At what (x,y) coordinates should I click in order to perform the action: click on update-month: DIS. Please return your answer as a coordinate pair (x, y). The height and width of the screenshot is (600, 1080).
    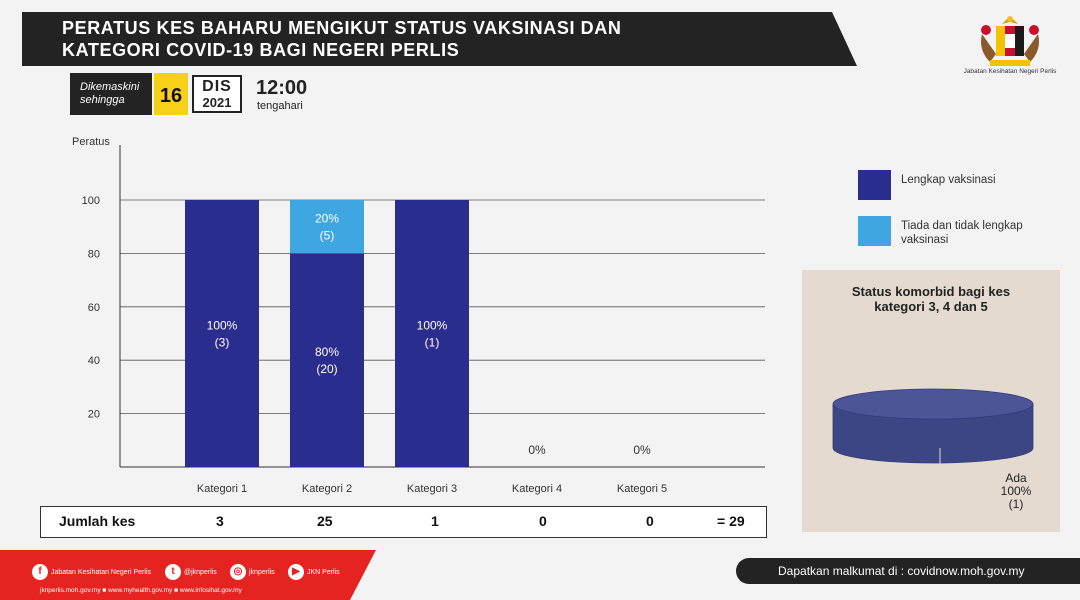
    Looking at the image, I should click on (217, 86).